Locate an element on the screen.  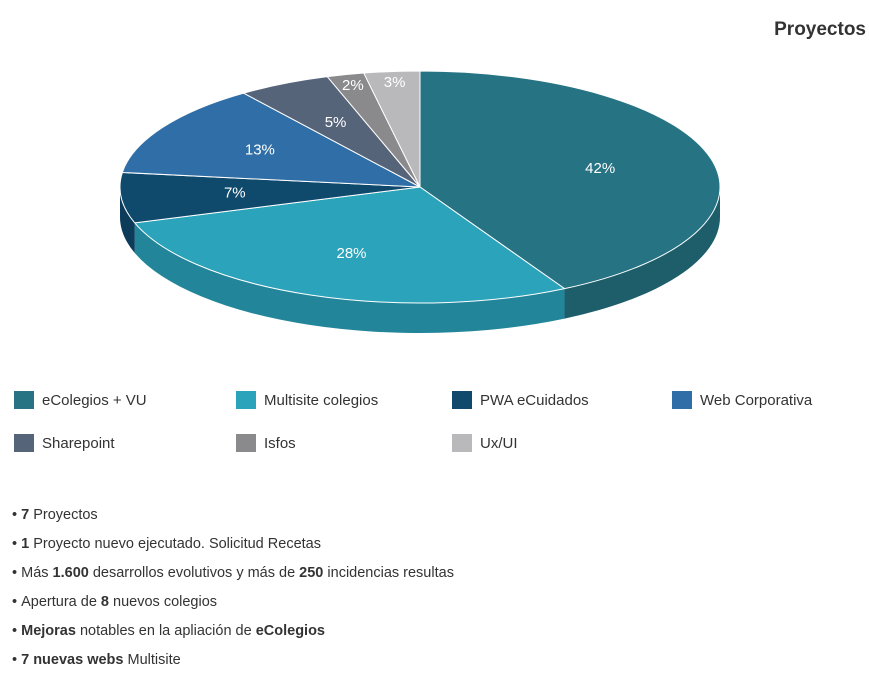
bullet-text: notables en la apliación de is located at coordinates (165, 631).